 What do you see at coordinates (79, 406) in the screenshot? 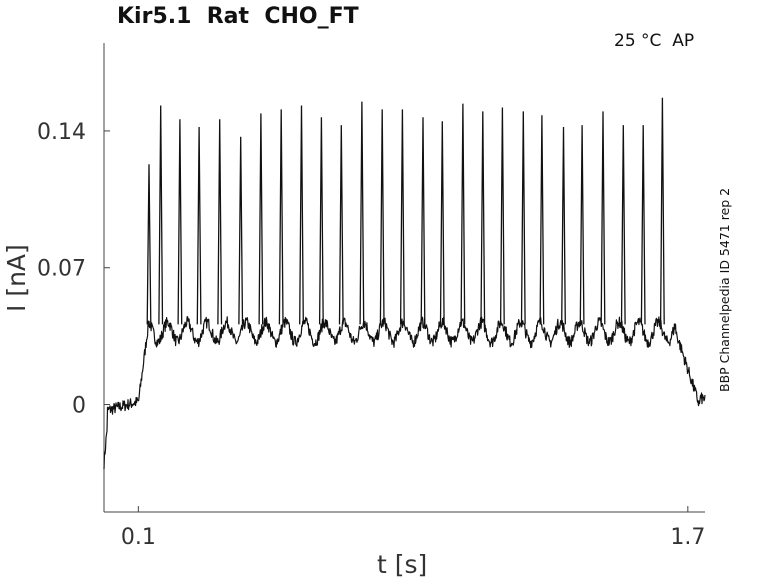
I see `y-tick-label: 0` at bounding box center [79, 406].